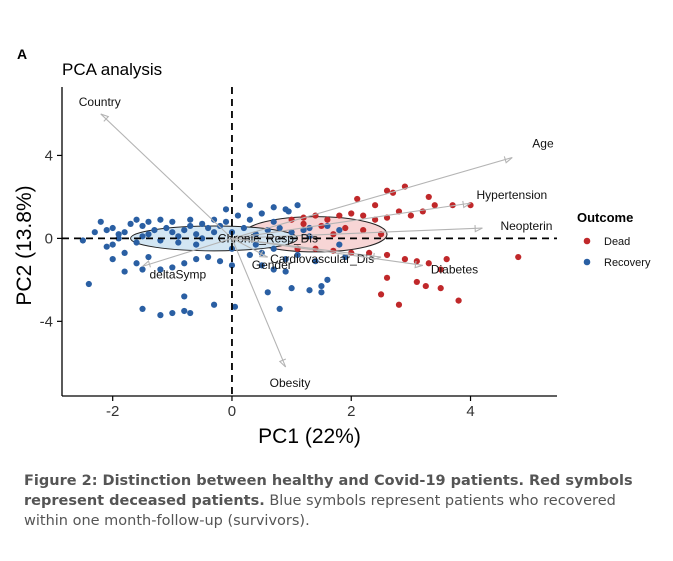 The width and height of the screenshot is (673, 561). What do you see at coordinates (351, 411) in the screenshot?
I see `x-tick-label: 2` at bounding box center [351, 411].